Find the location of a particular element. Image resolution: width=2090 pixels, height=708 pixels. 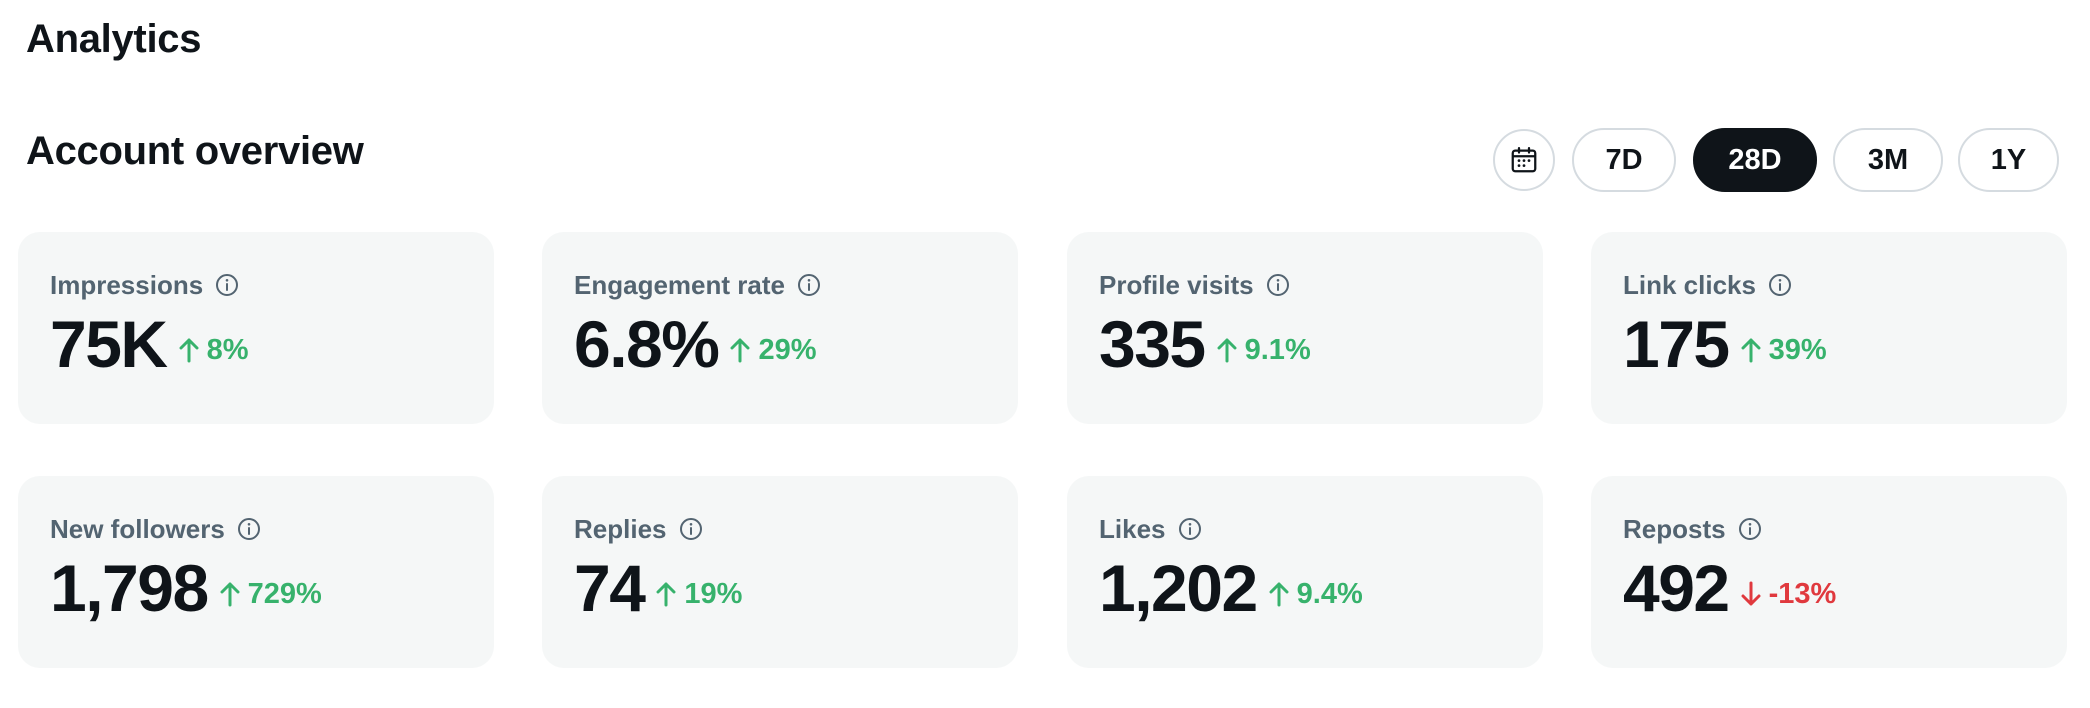

calendar-button is located at coordinates (1524, 160).